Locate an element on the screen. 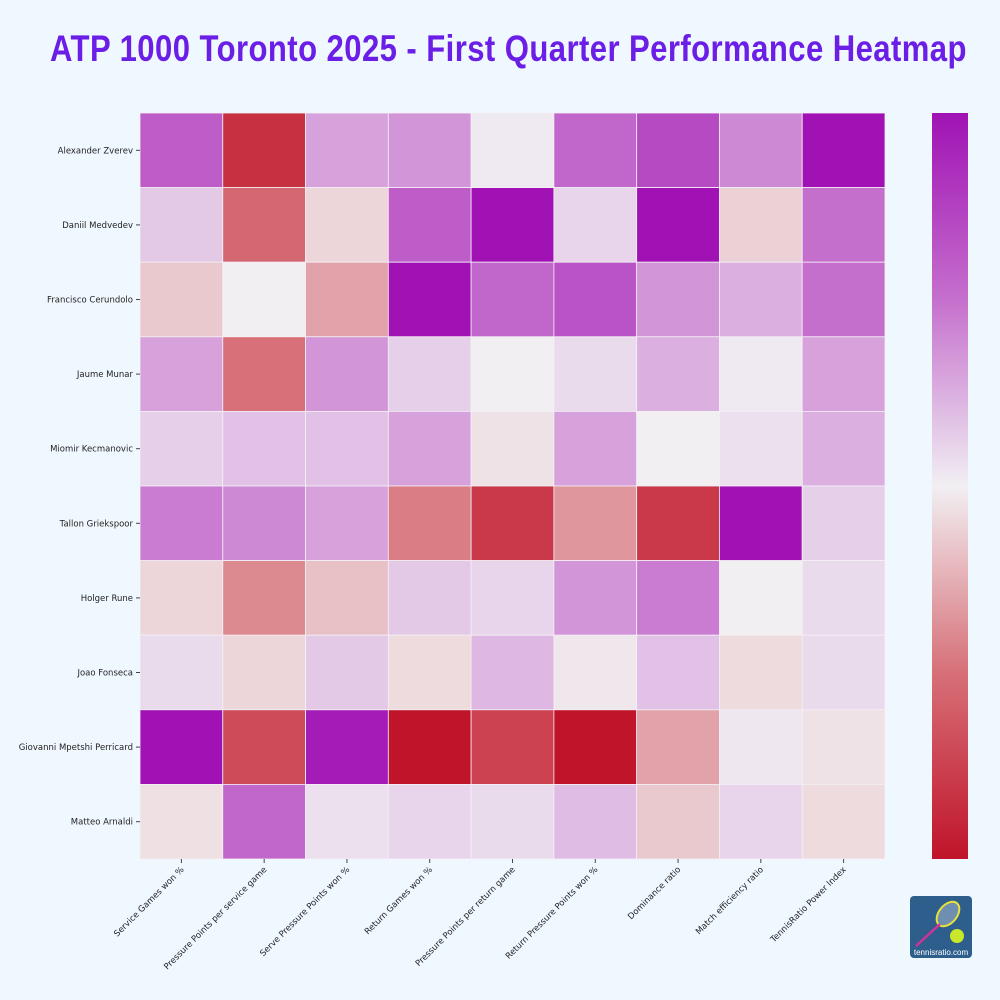 Image resolution: width=1000 pixels, height=1000 pixels. column-label: Pressure Points per return game is located at coordinates (466, 917).